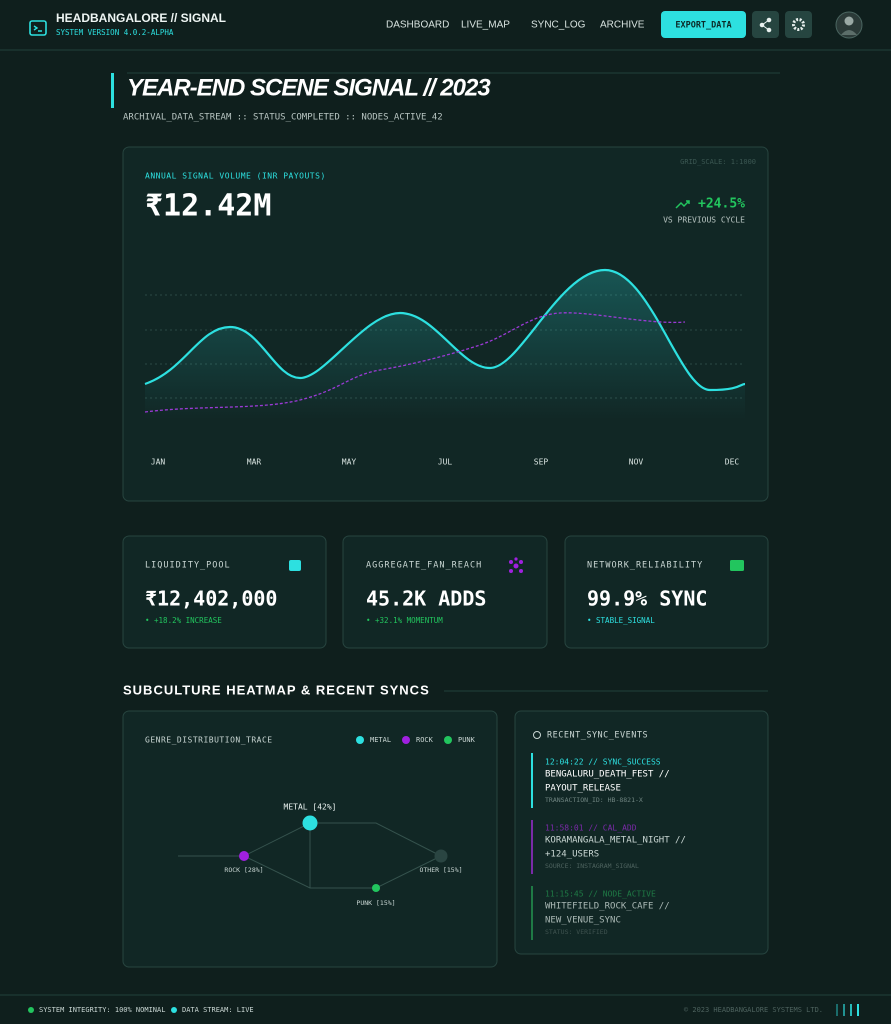  What do you see at coordinates (415, 362) in the screenshot?
I see `comparison-curve` at bounding box center [415, 362].